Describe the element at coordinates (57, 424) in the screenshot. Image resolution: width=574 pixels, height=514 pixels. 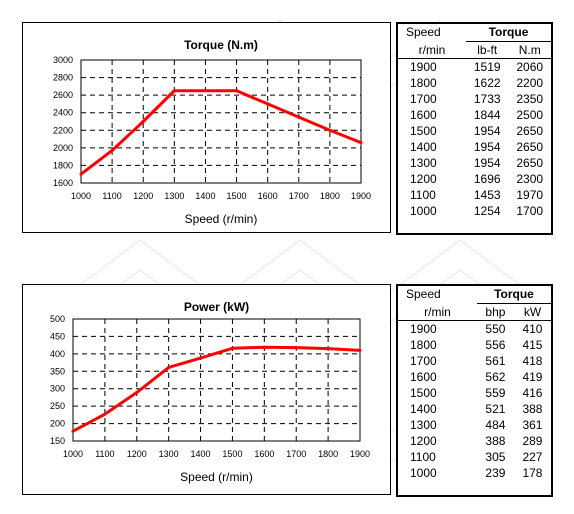
I see `y-tick-label: 200` at that location.